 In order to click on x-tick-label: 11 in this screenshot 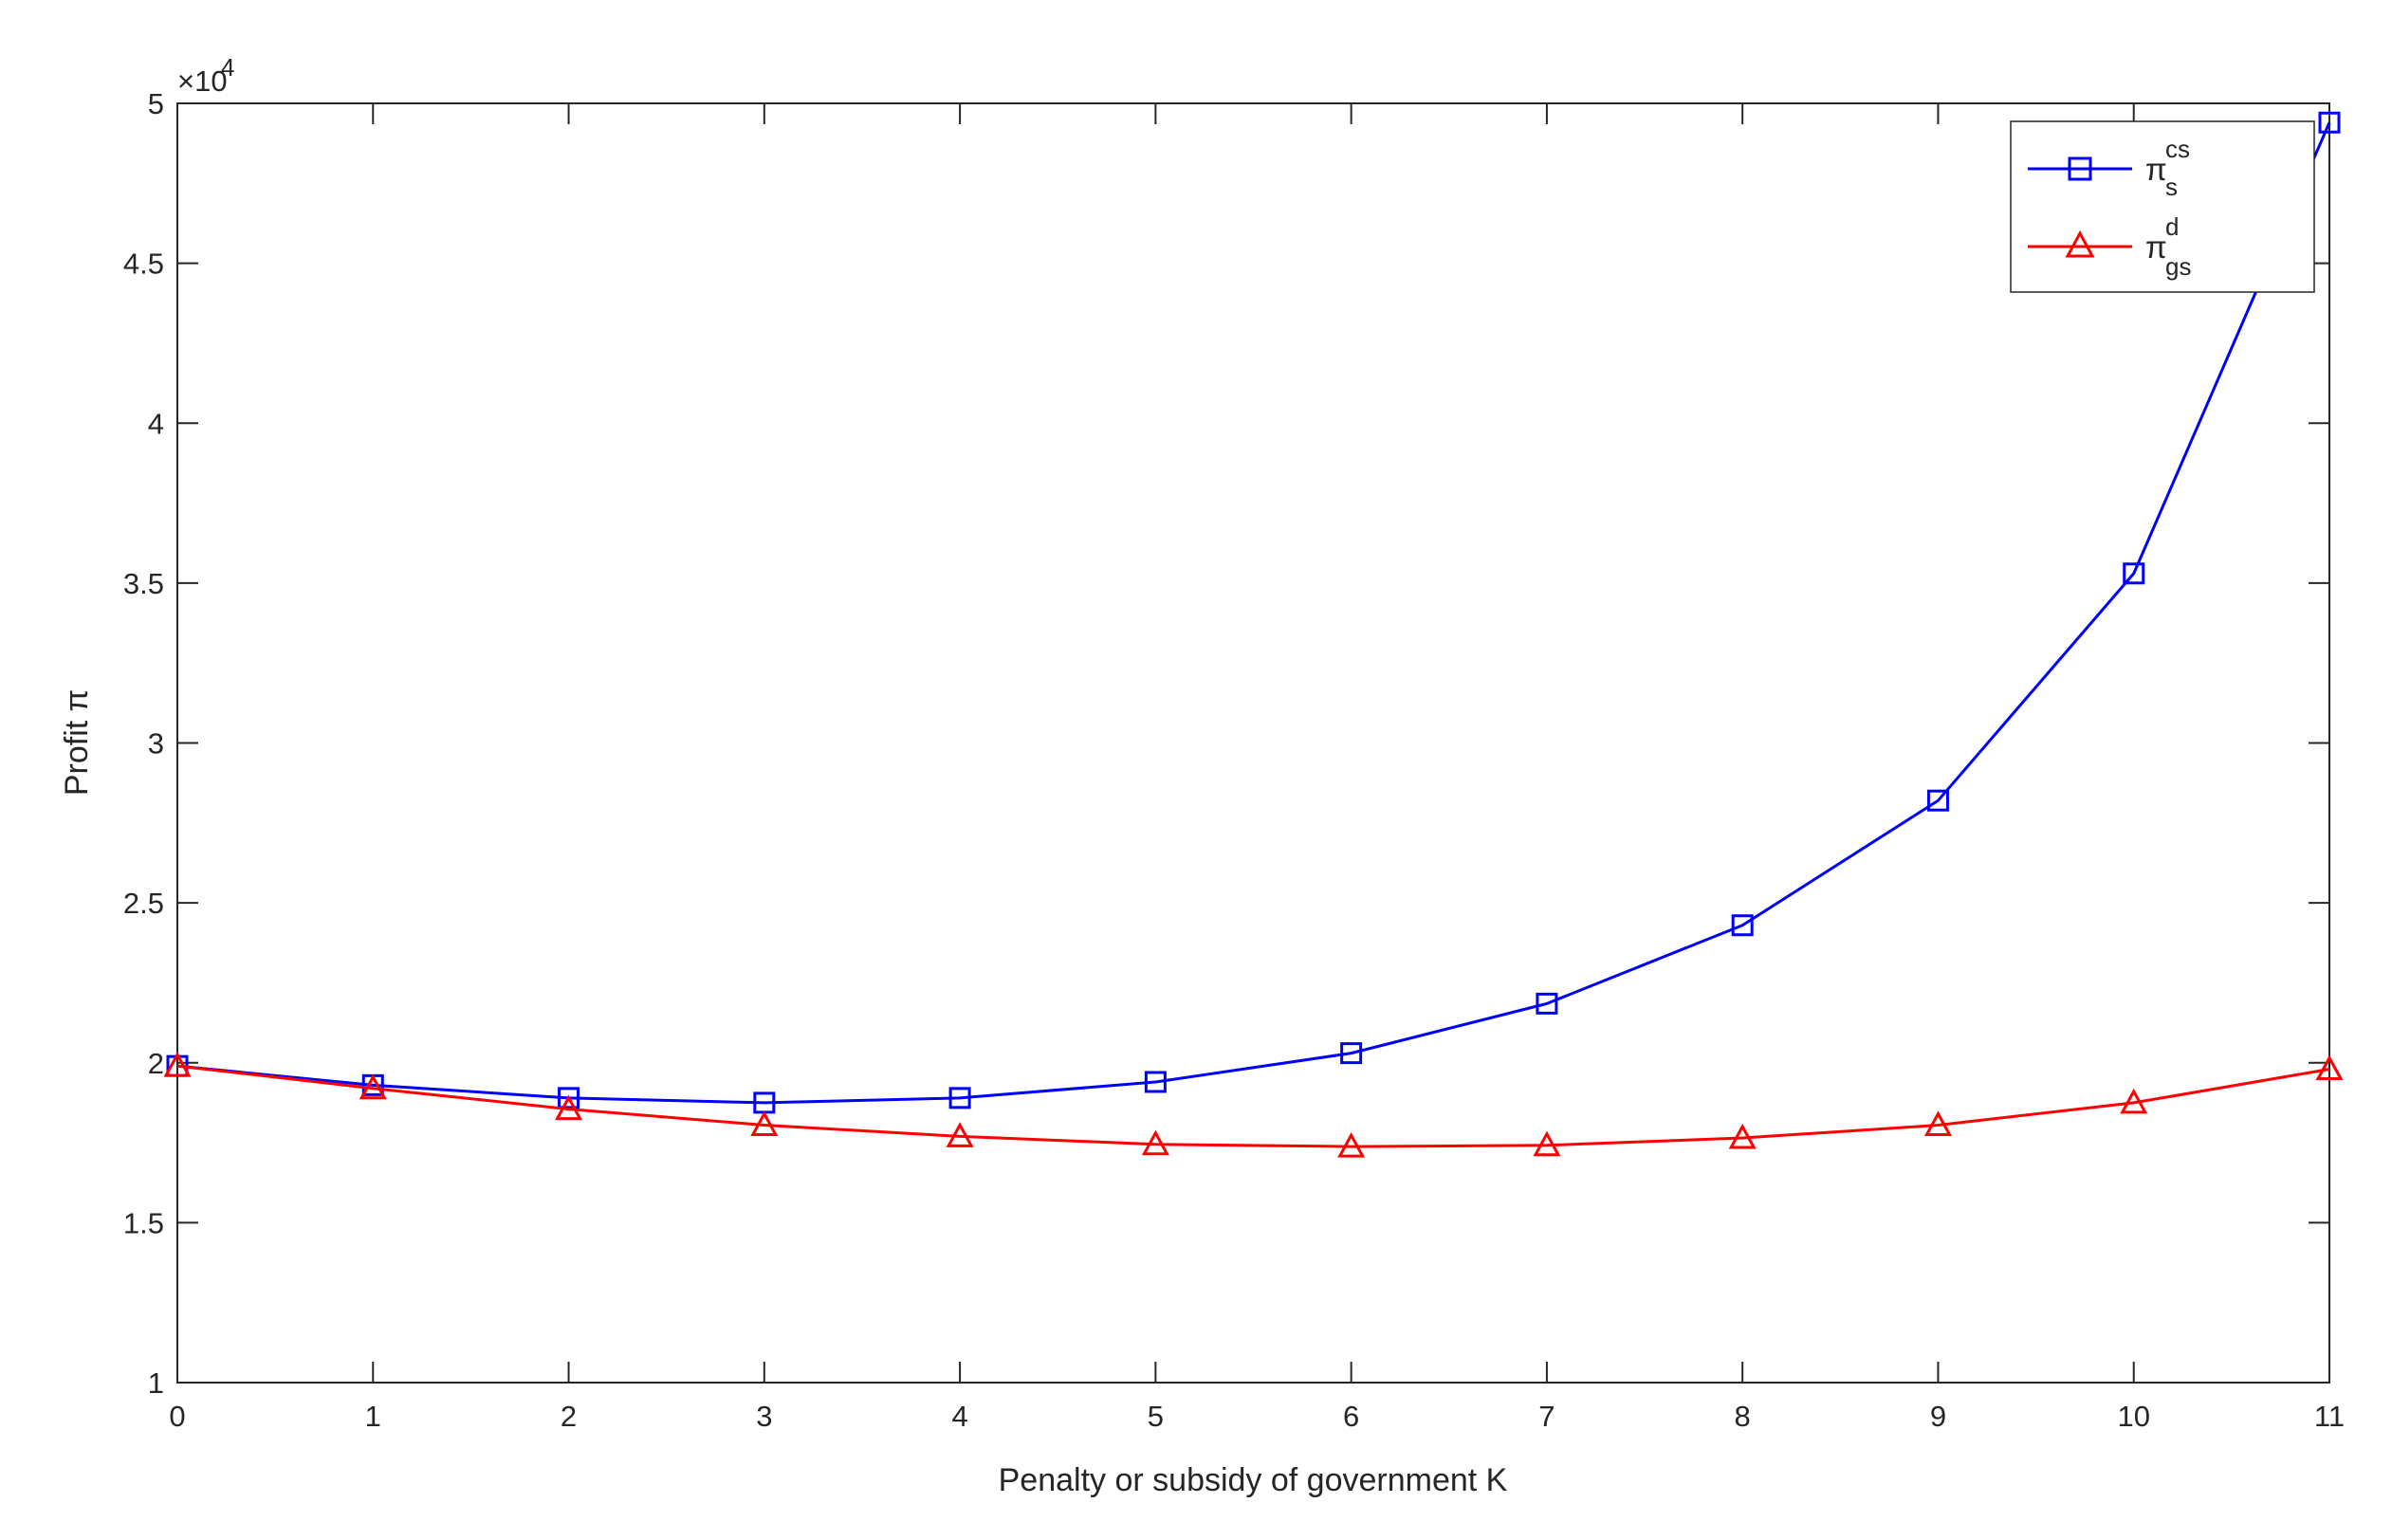, I will do `click(2329, 1416)`.